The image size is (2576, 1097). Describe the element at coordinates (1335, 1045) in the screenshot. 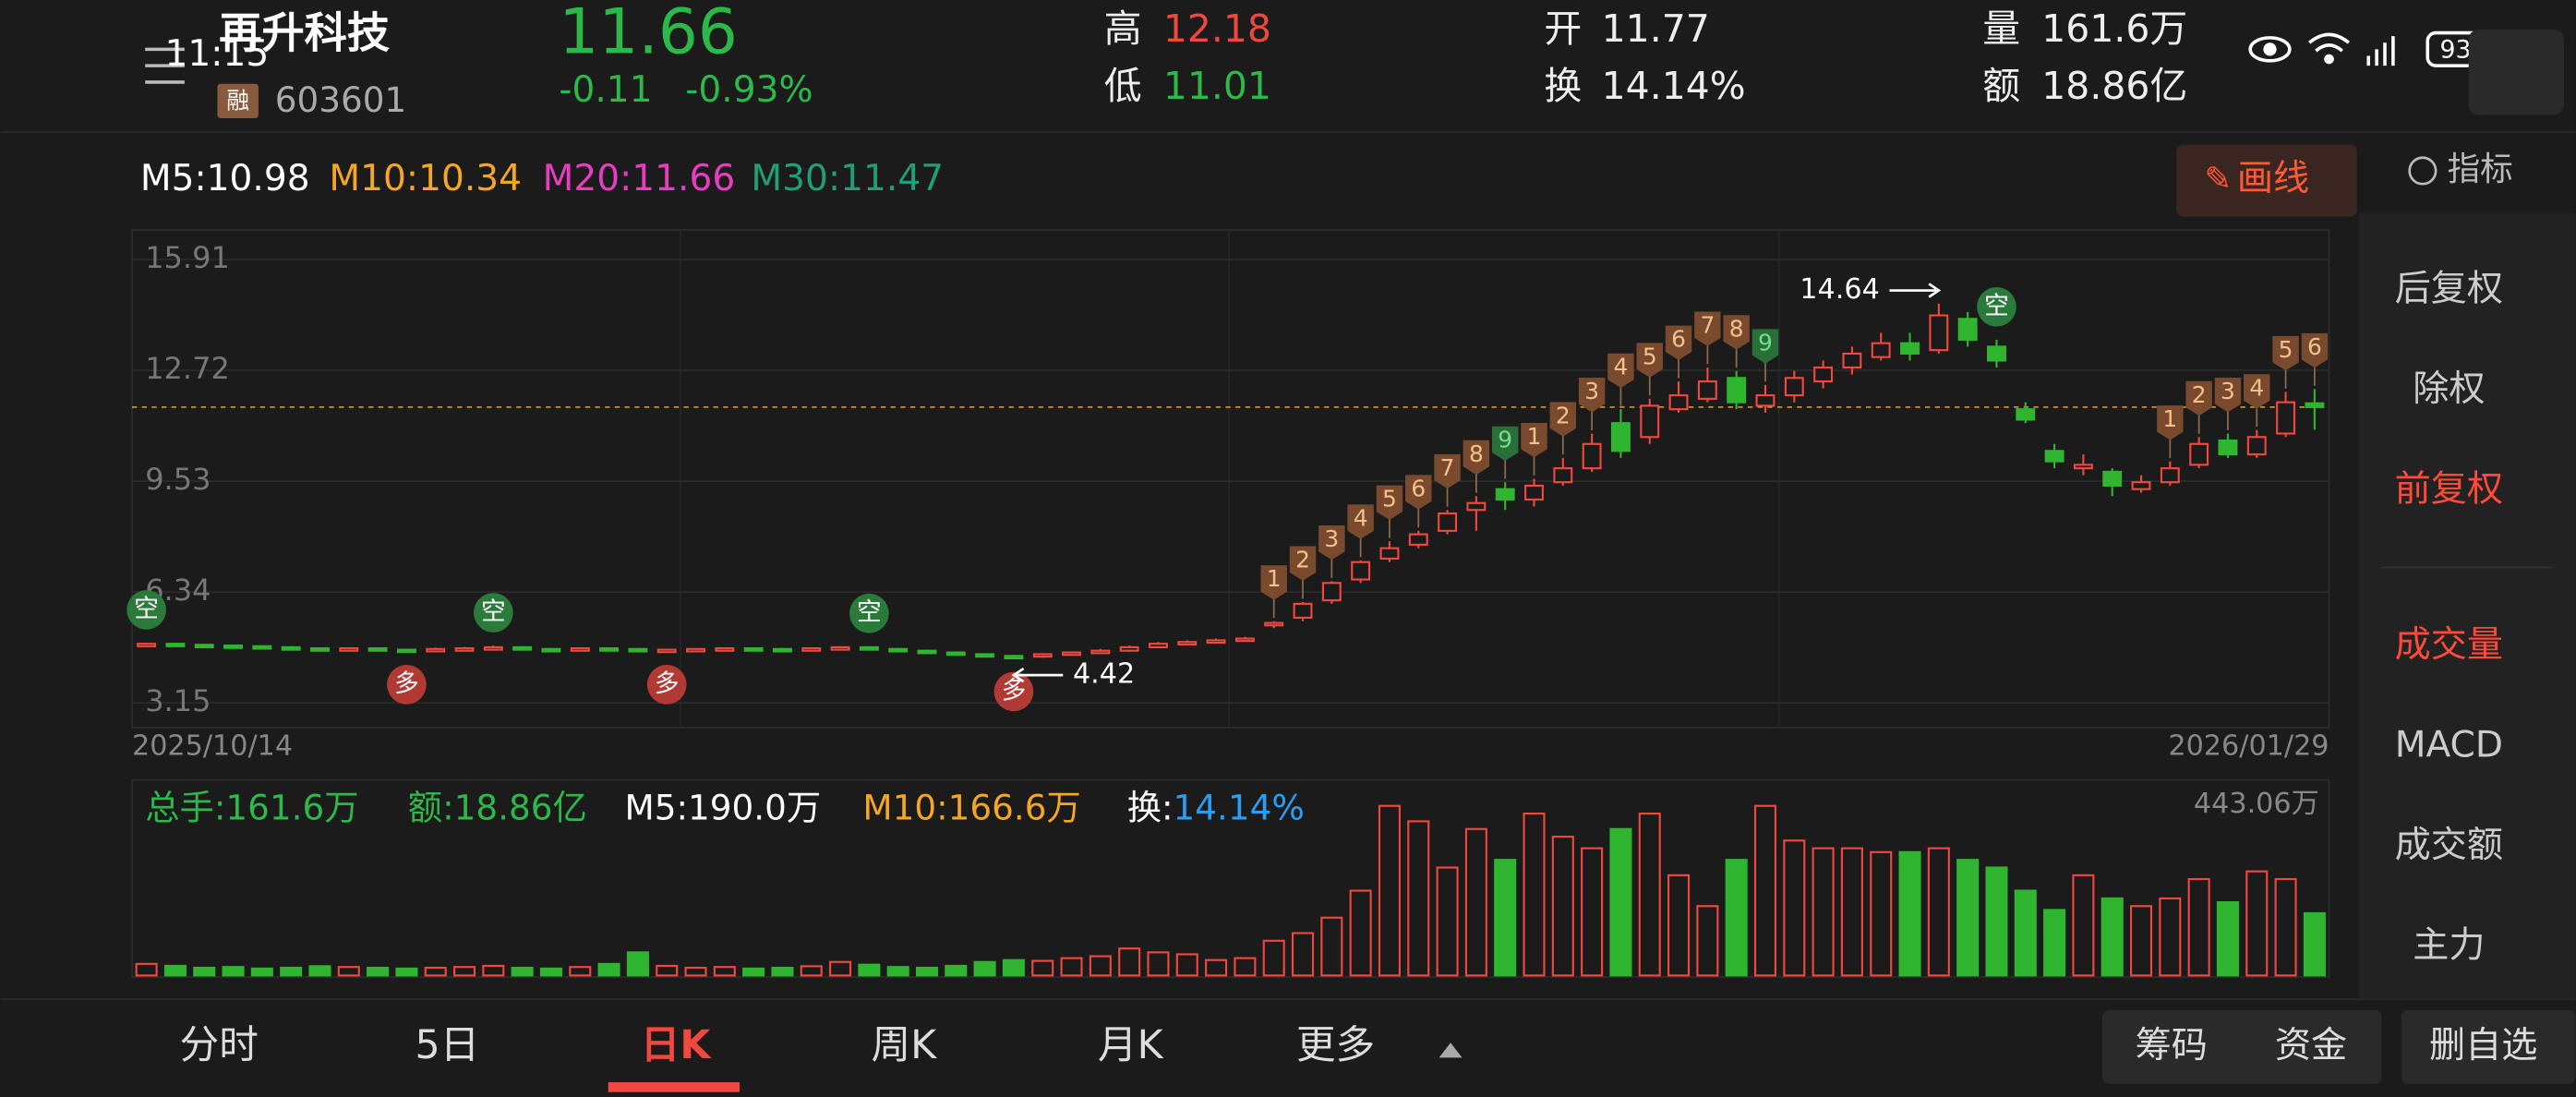

I see `tab: 更多` at that location.